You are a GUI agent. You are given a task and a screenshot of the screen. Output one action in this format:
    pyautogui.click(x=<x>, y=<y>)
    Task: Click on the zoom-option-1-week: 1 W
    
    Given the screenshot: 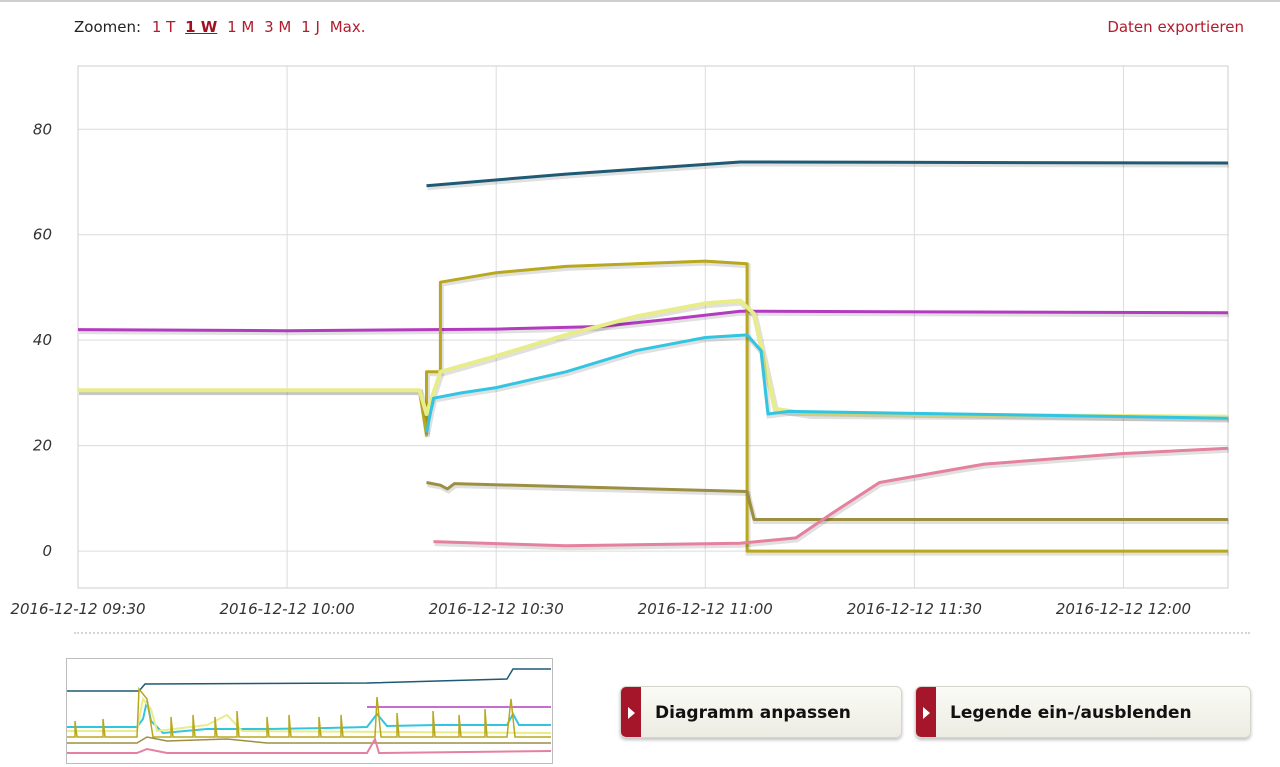 What is the action you would take?
    pyautogui.click(x=201, y=27)
    